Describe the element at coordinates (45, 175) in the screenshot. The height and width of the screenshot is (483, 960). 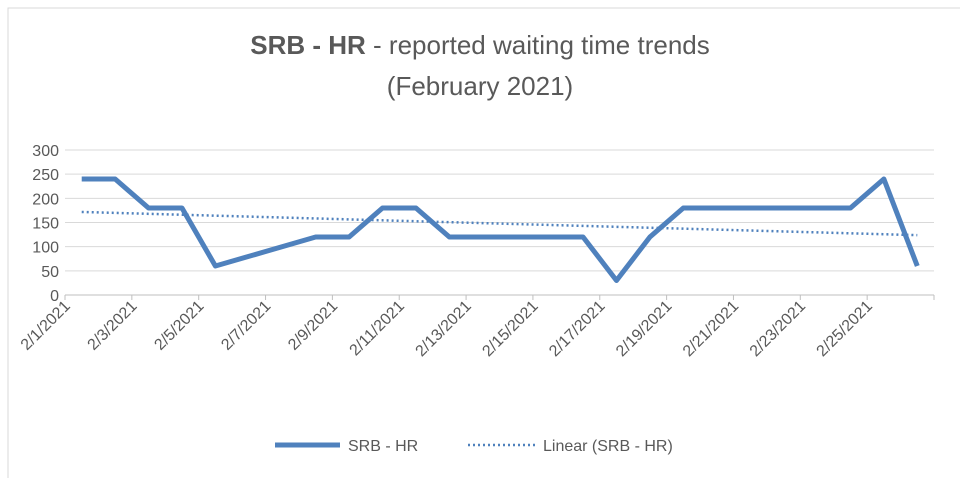
I see `y-tick-label: 250` at that location.